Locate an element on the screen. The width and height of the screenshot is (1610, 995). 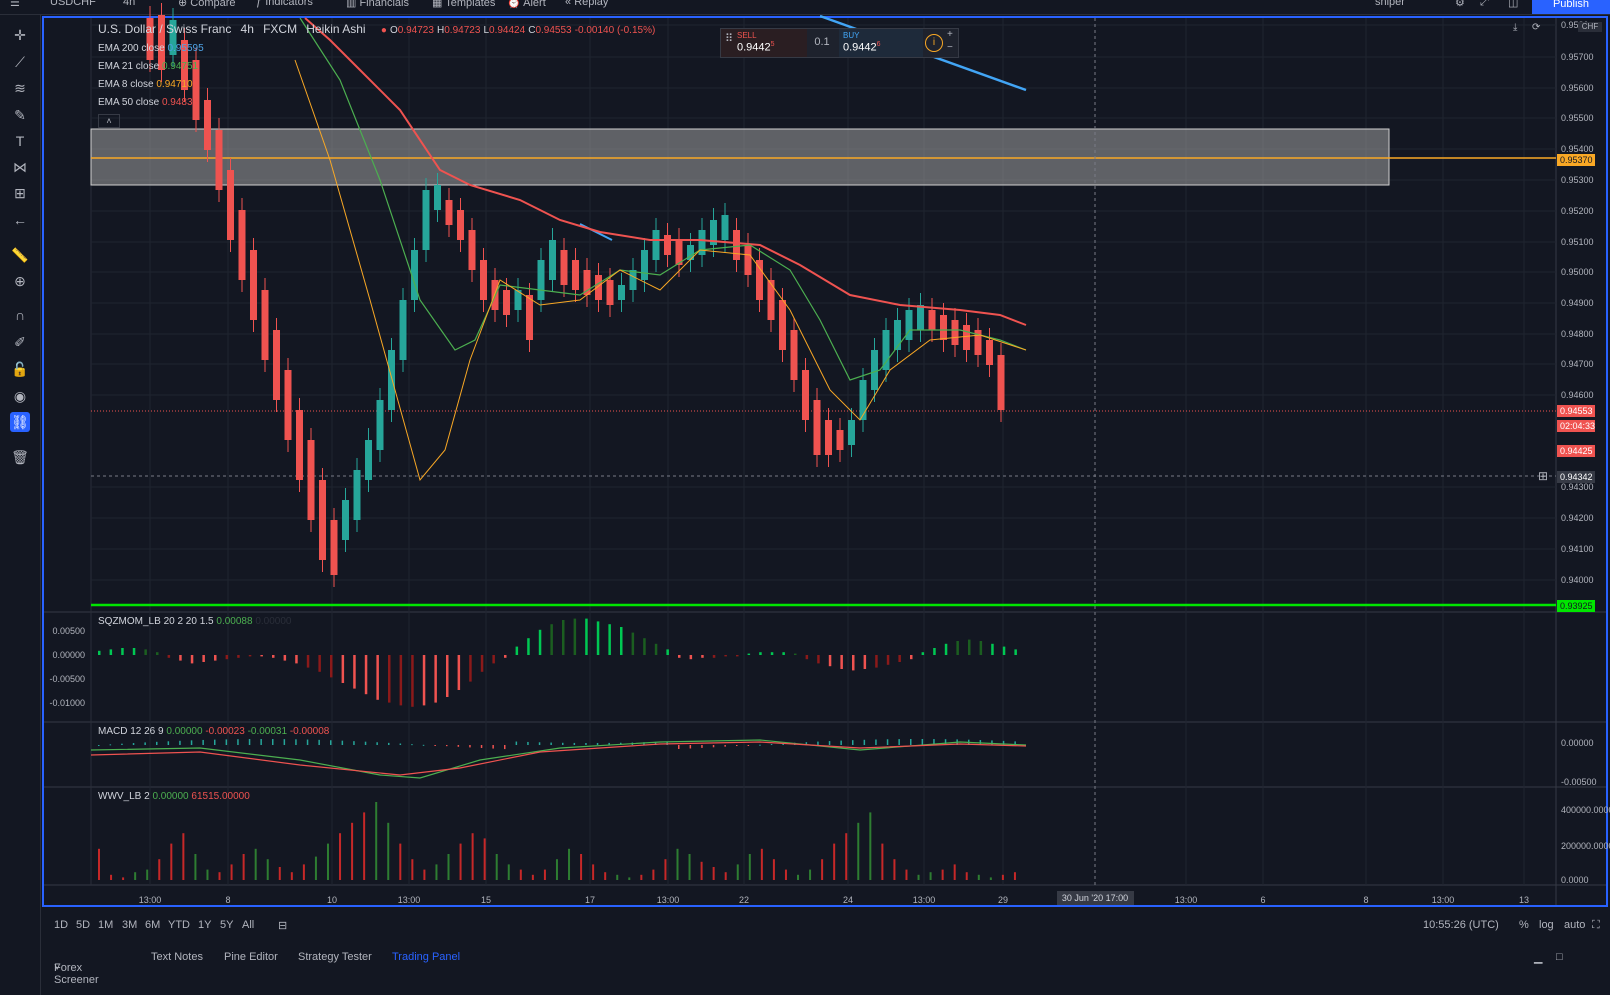
legend-collapse-button: ˄ is located at coordinates (109, 121).